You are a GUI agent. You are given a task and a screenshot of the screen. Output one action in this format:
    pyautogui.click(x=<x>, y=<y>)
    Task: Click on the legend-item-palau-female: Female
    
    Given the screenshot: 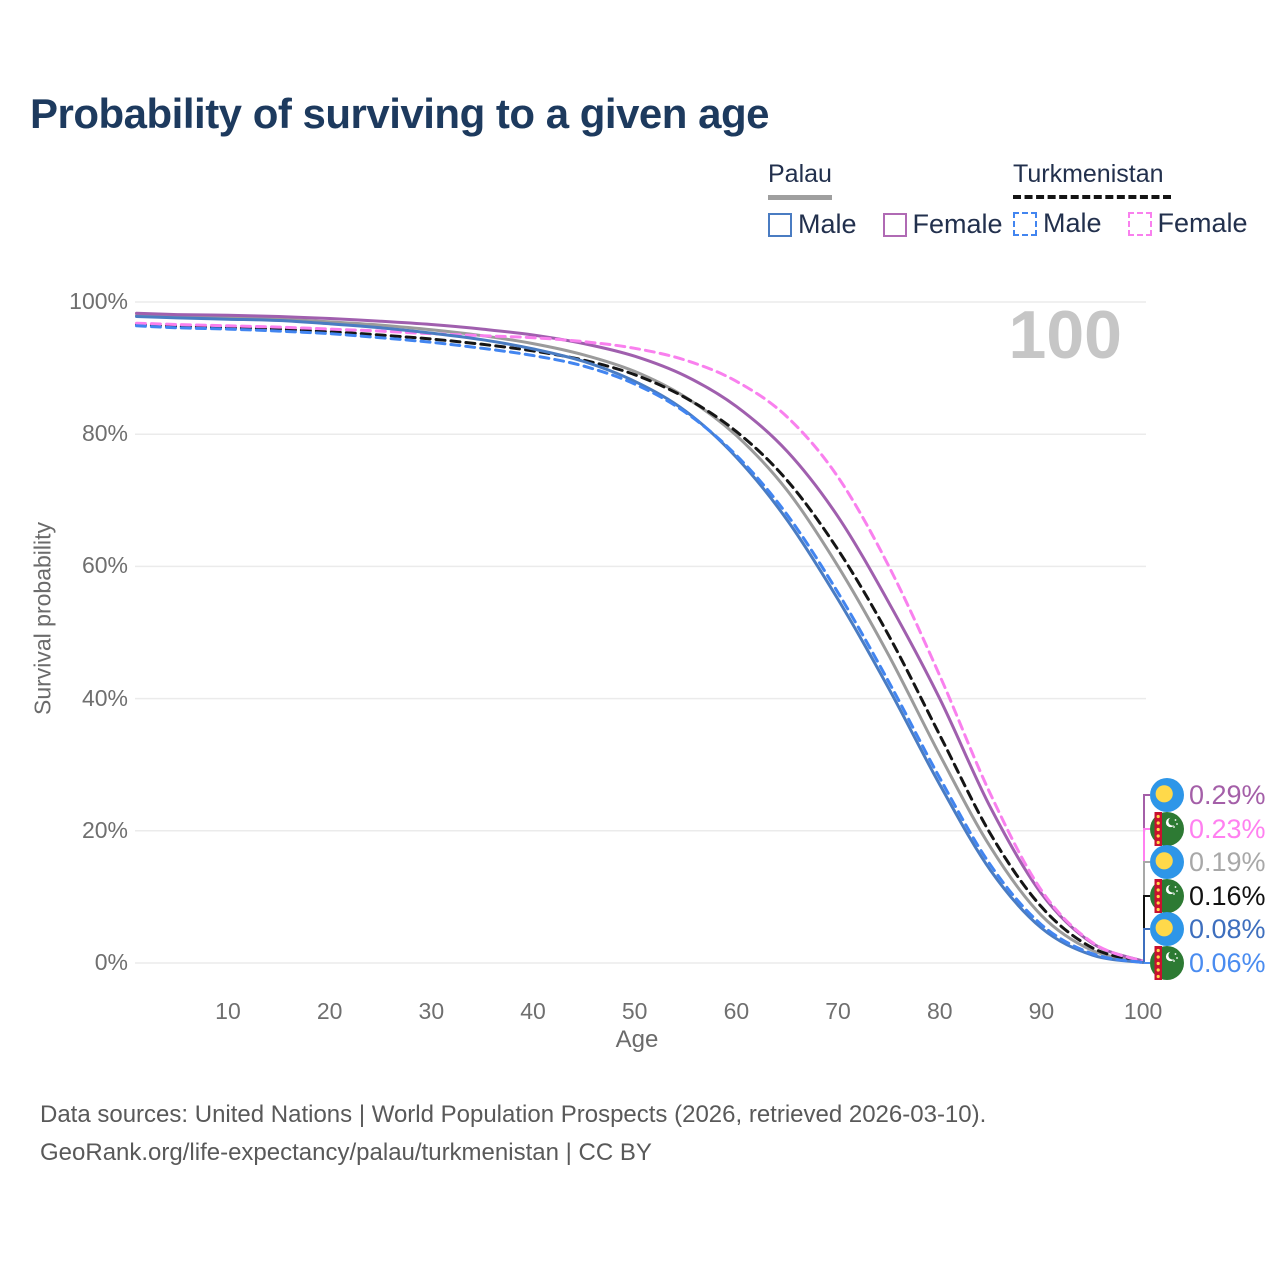 What is the action you would take?
    pyautogui.click(x=942, y=224)
    